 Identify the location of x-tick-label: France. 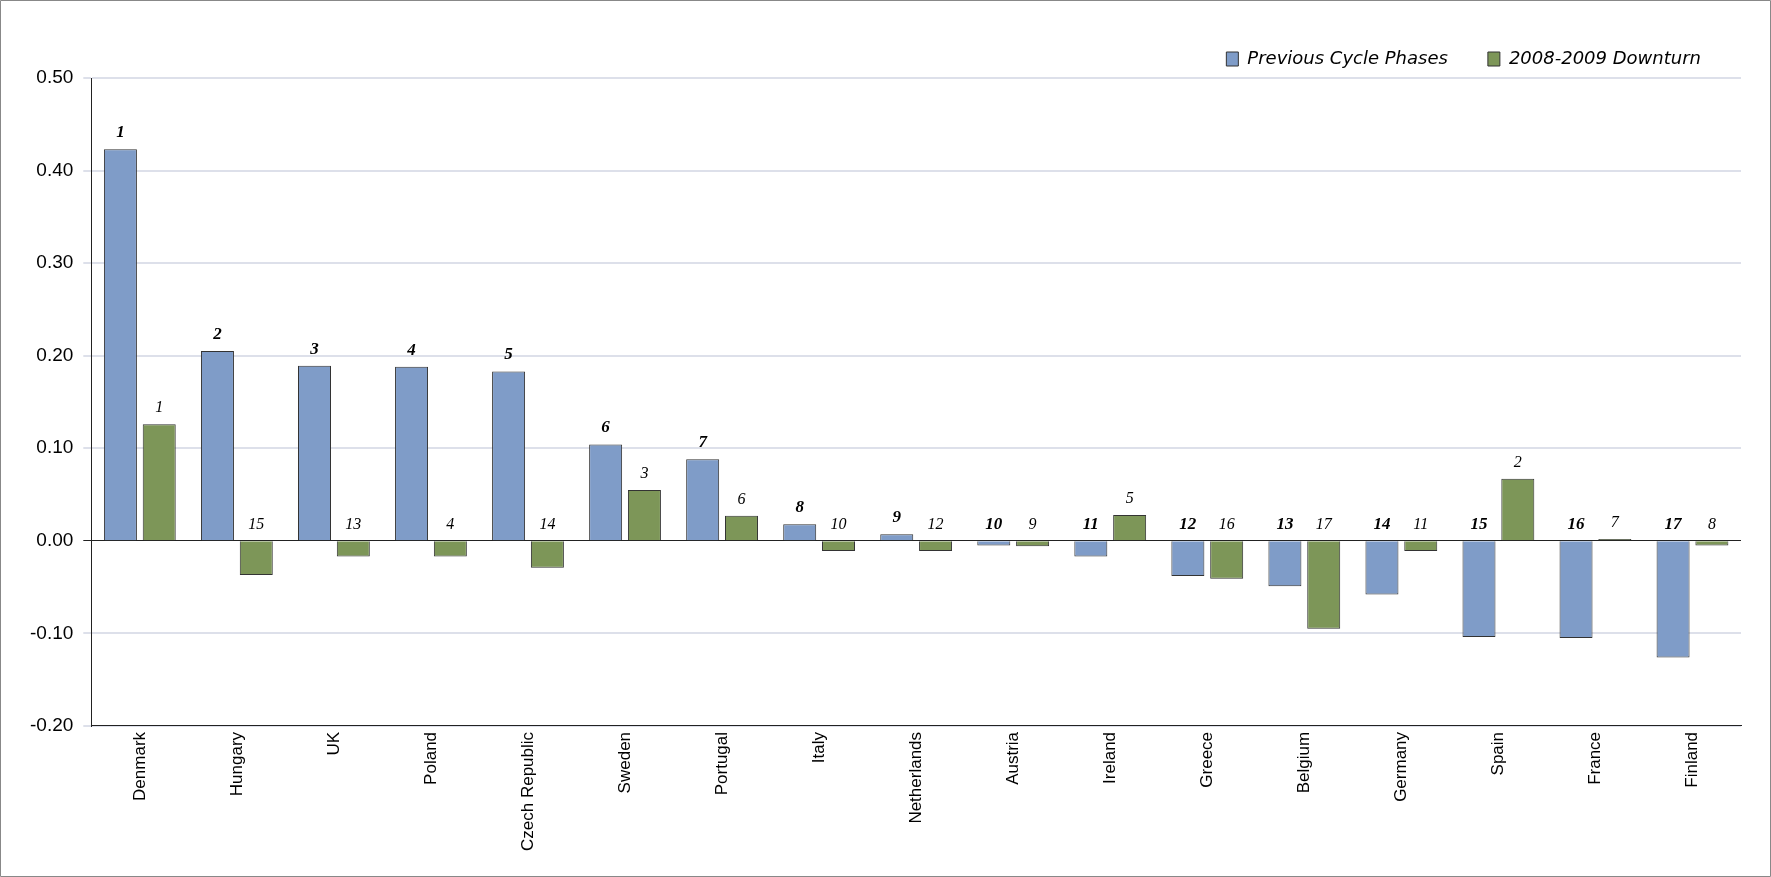
(1595, 758).